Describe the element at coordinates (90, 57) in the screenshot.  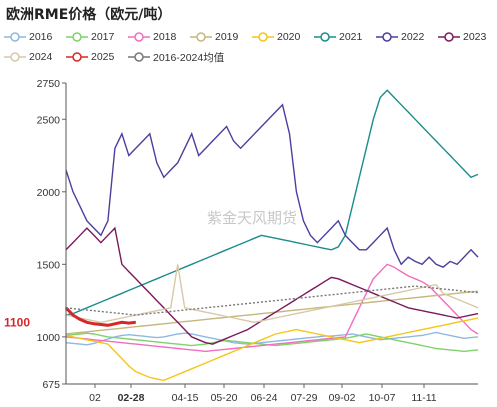
I see `legend-item: 2025` at that location.